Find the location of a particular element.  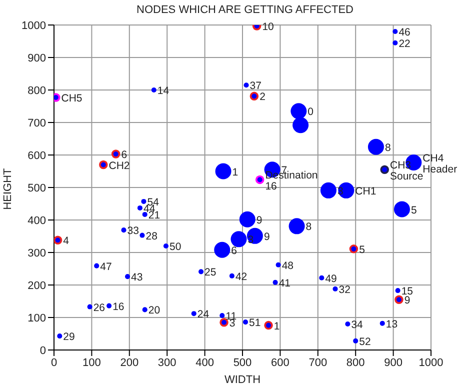

annotation: 33 is located at coordinates (133, 231).